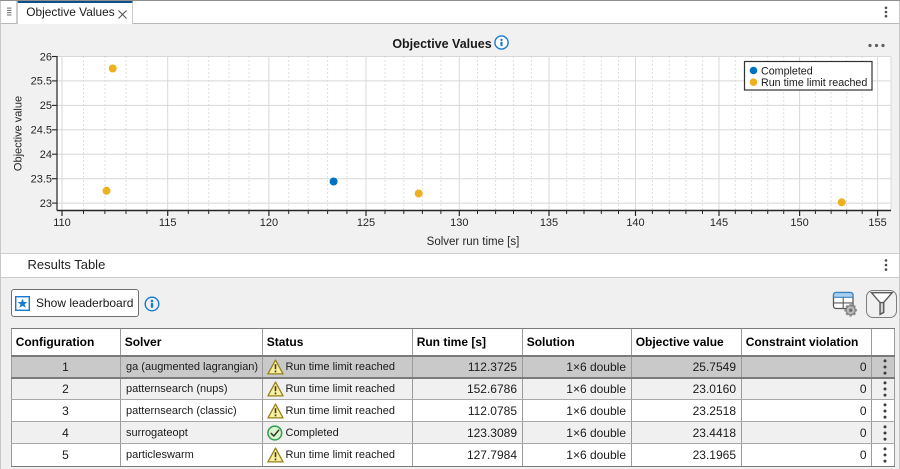 The width and height of the screenshot is (900, 469). Describe the element at coordinates (41, 82) in the screenshot. I see `svg-text: 25.5` at that location.